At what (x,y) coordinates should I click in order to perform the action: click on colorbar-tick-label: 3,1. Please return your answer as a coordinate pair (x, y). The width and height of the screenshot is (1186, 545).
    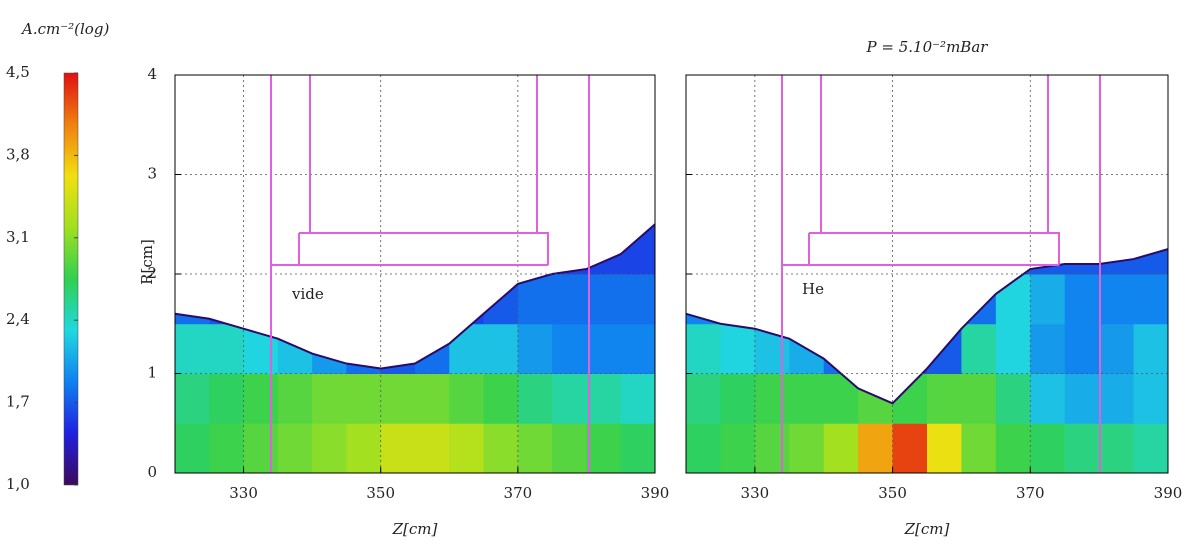
    Looking at the image, I should click on (18, 237).